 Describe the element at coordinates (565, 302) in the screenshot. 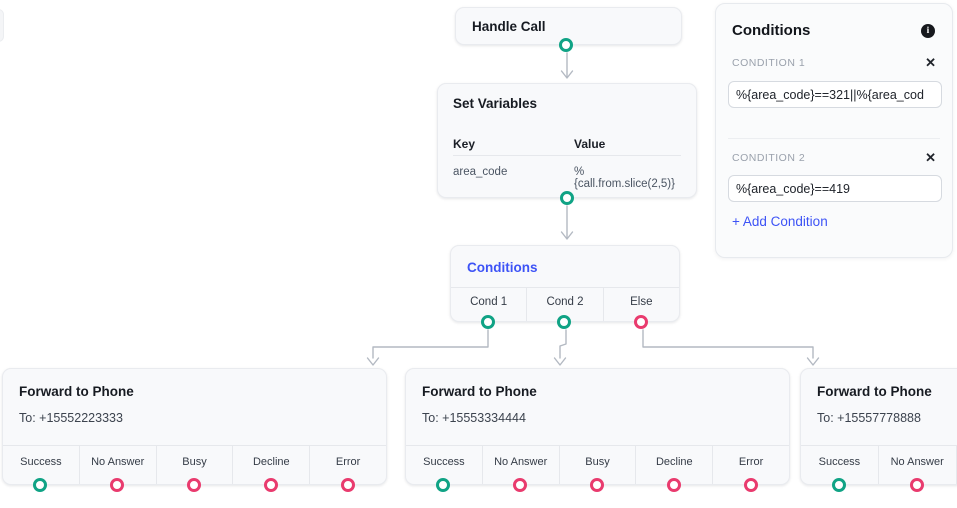

I see `output-label: Cond 2` at that location.